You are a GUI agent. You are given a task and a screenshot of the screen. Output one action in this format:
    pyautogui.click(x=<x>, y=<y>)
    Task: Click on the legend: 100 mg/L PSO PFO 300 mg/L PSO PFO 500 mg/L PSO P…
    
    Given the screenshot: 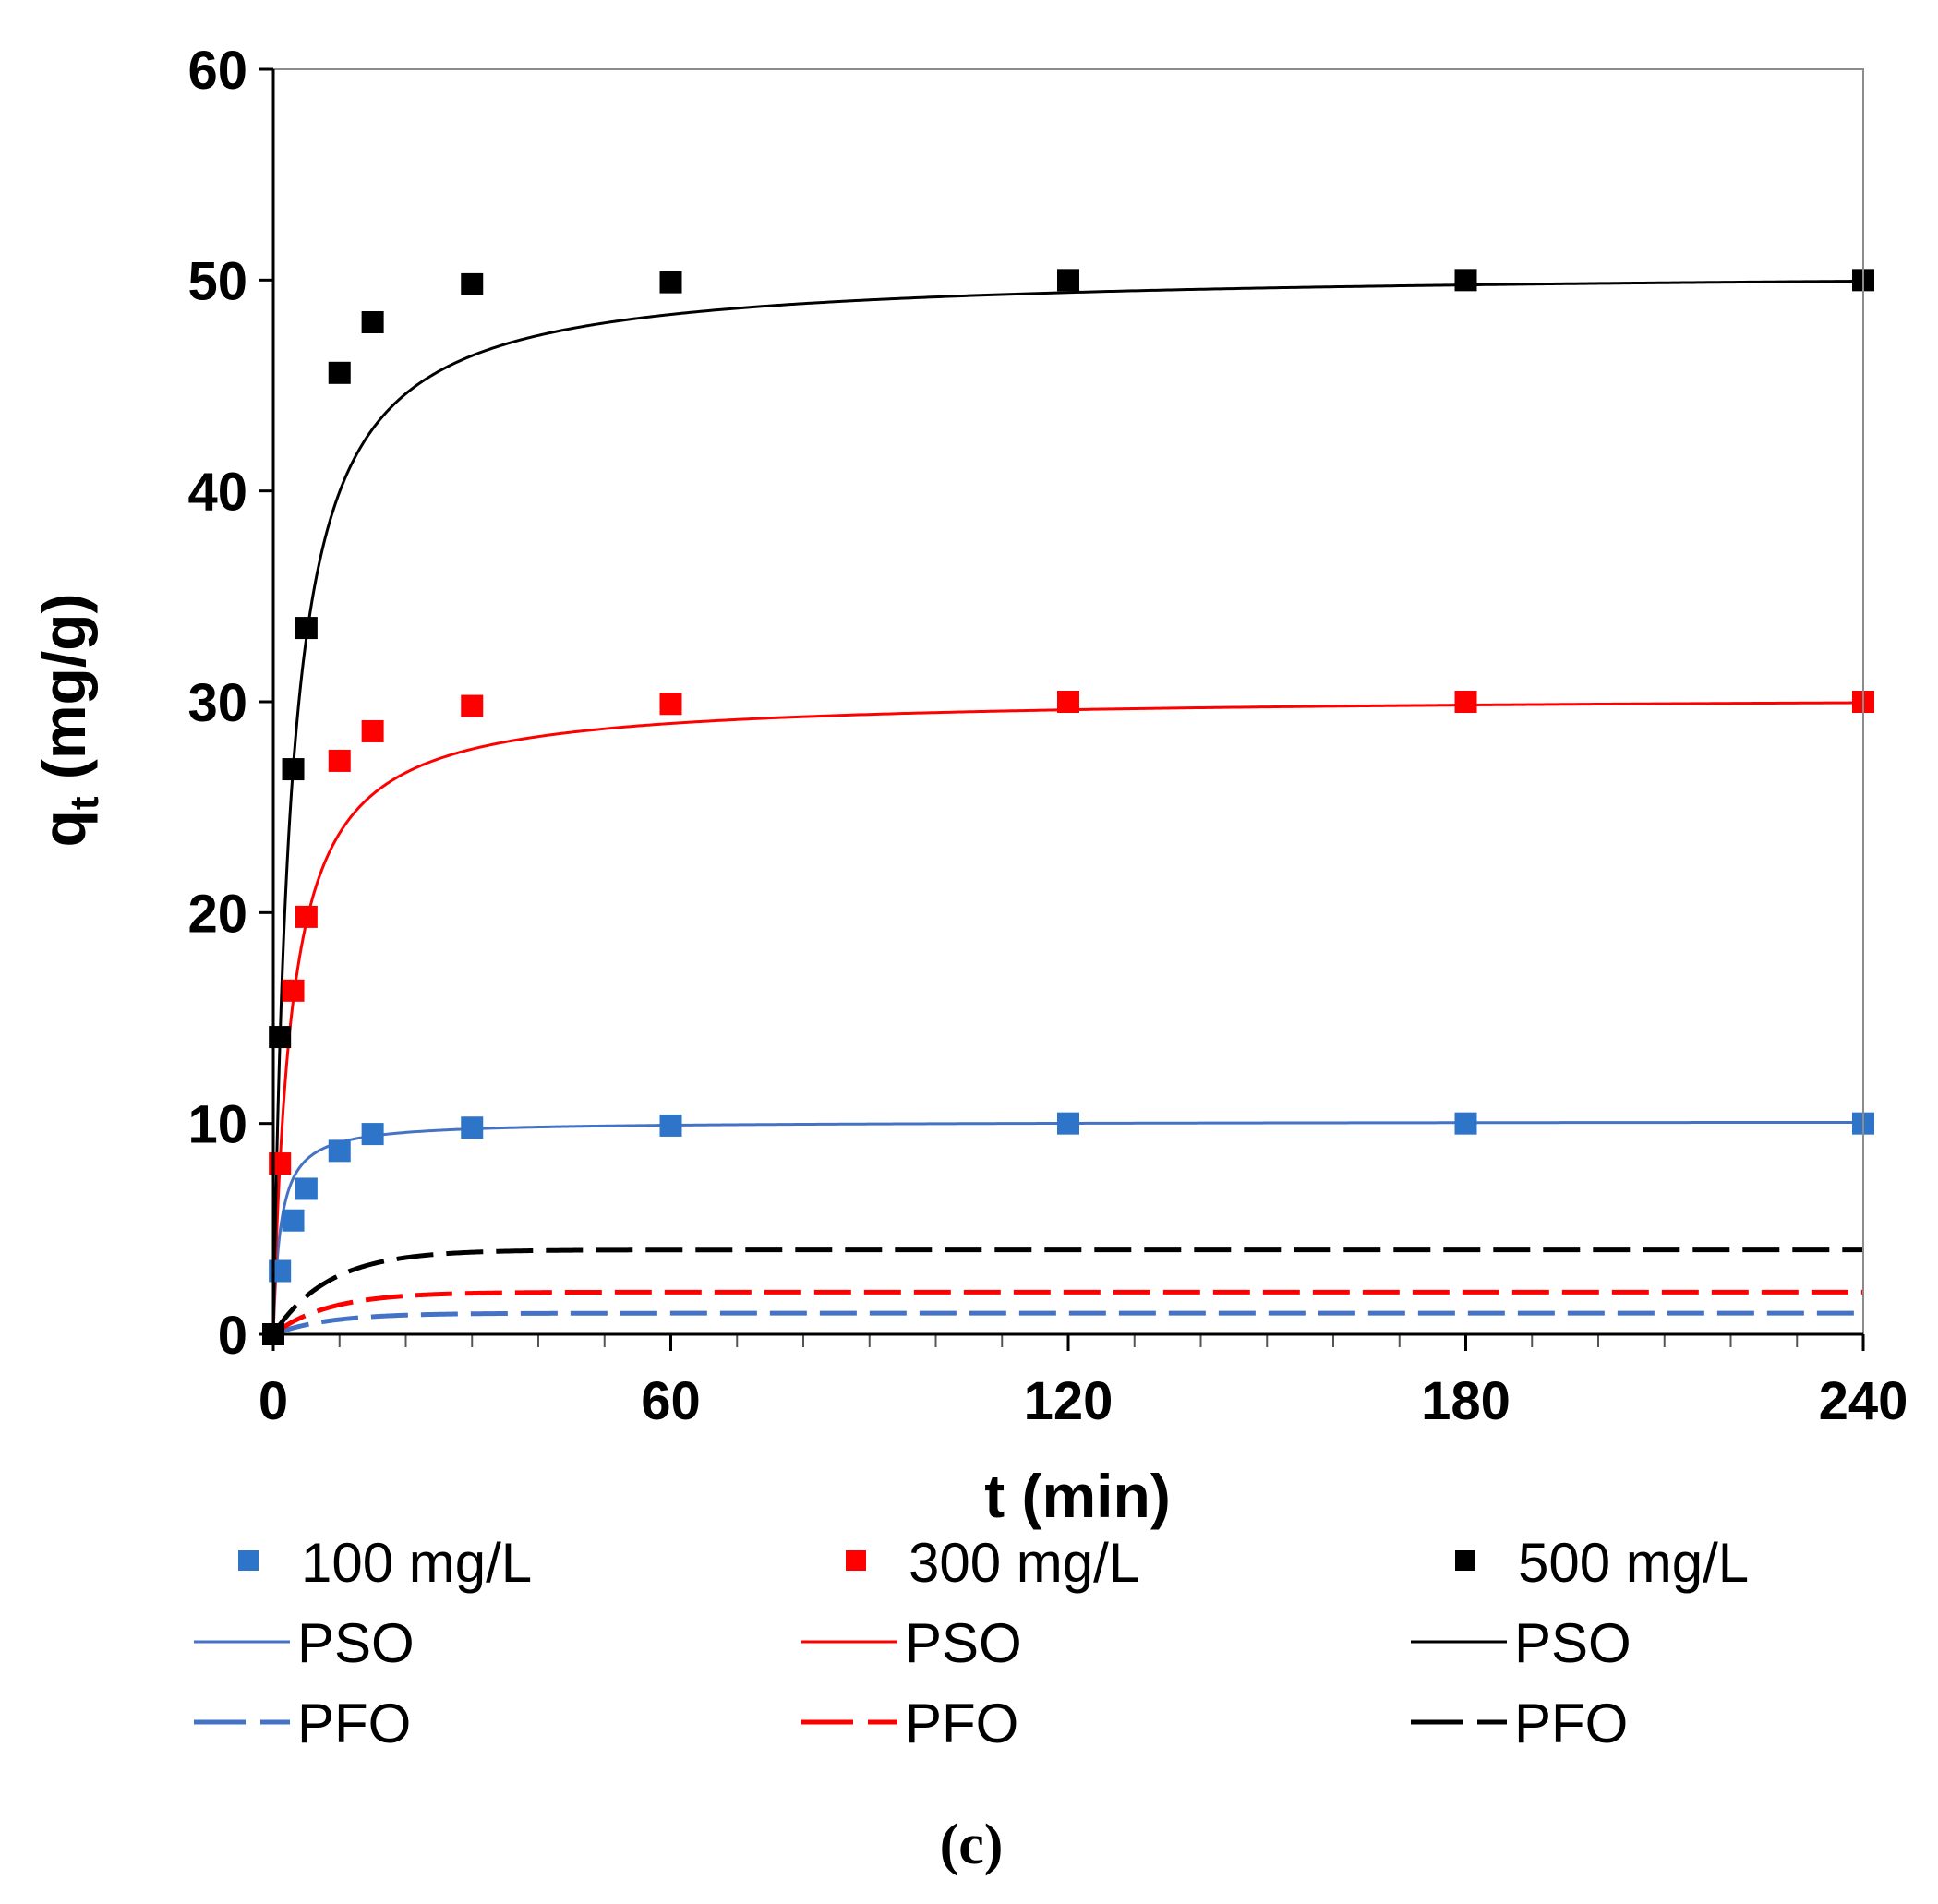 What is the action you would take?
    pyautogui.click(x=971, y=1643)
    